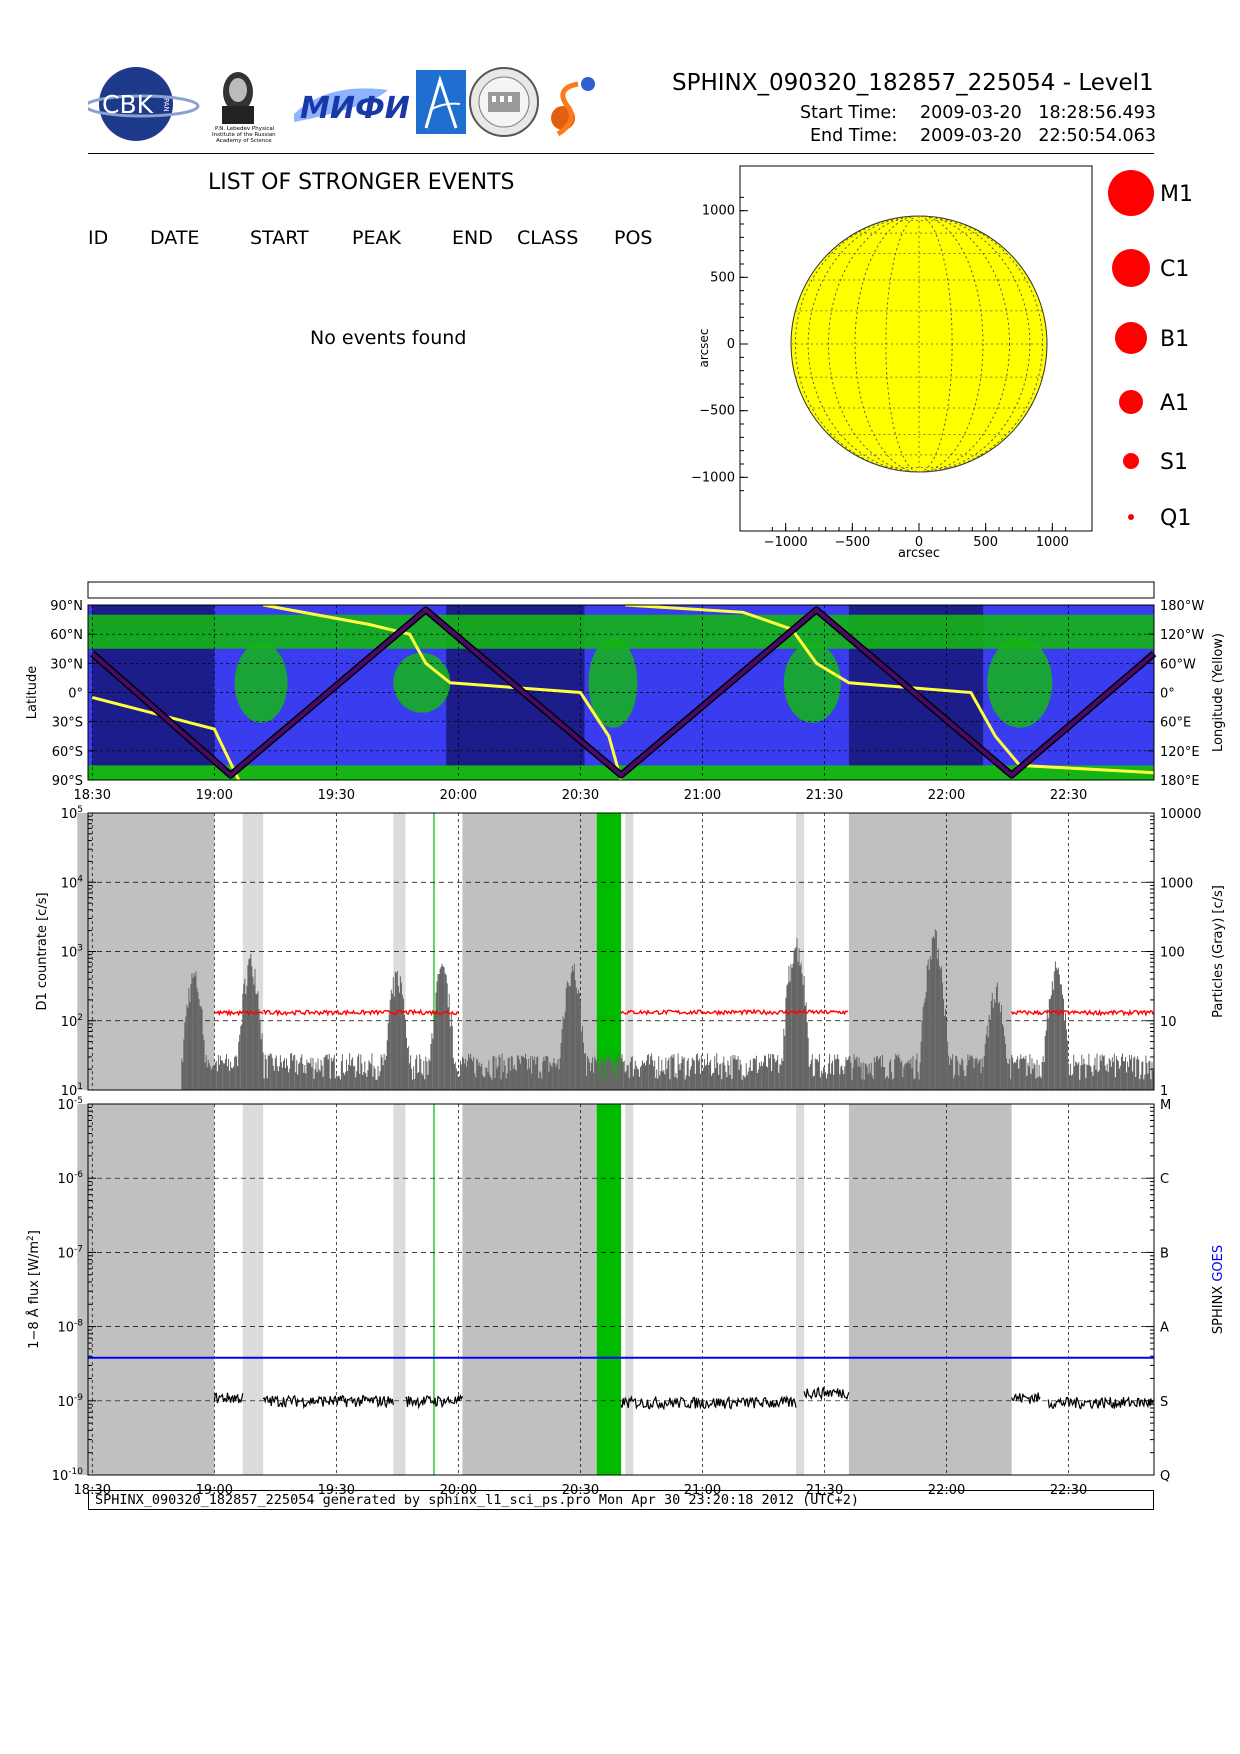 The width and height of the screenshot is (1240, 1754). What do you see at coordinates (361, 182) in the screenshot?
I see `events-list-title: LIST OF STRONGER EVENTS` at bounding box center [361, 182].